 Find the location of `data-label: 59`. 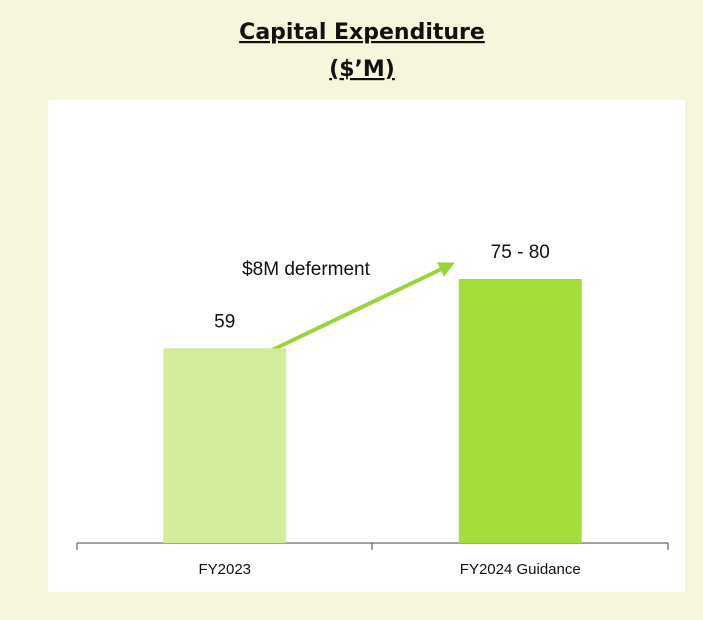

data-label: 59 is located at coordinates (224, 321).